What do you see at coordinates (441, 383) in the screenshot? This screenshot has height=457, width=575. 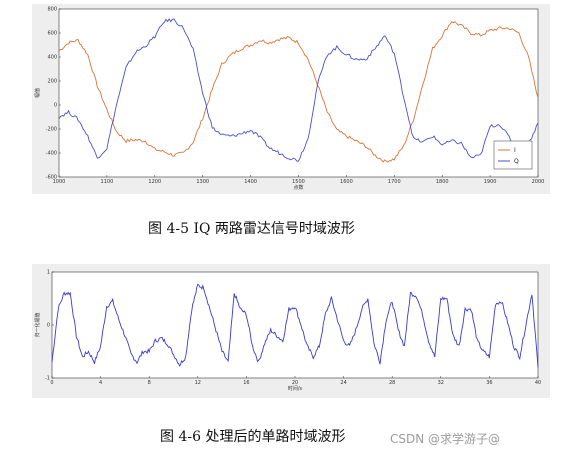 I see `x-tick-label: 32` at bounding box center [441, 383].